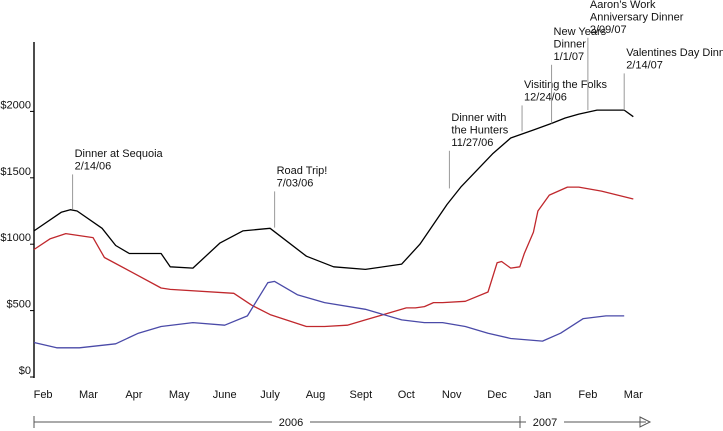  What do you see at coordinates (316, 395) in the screenshot?
I see `x-tick-label: Aug` at bounding box center [316, 395].